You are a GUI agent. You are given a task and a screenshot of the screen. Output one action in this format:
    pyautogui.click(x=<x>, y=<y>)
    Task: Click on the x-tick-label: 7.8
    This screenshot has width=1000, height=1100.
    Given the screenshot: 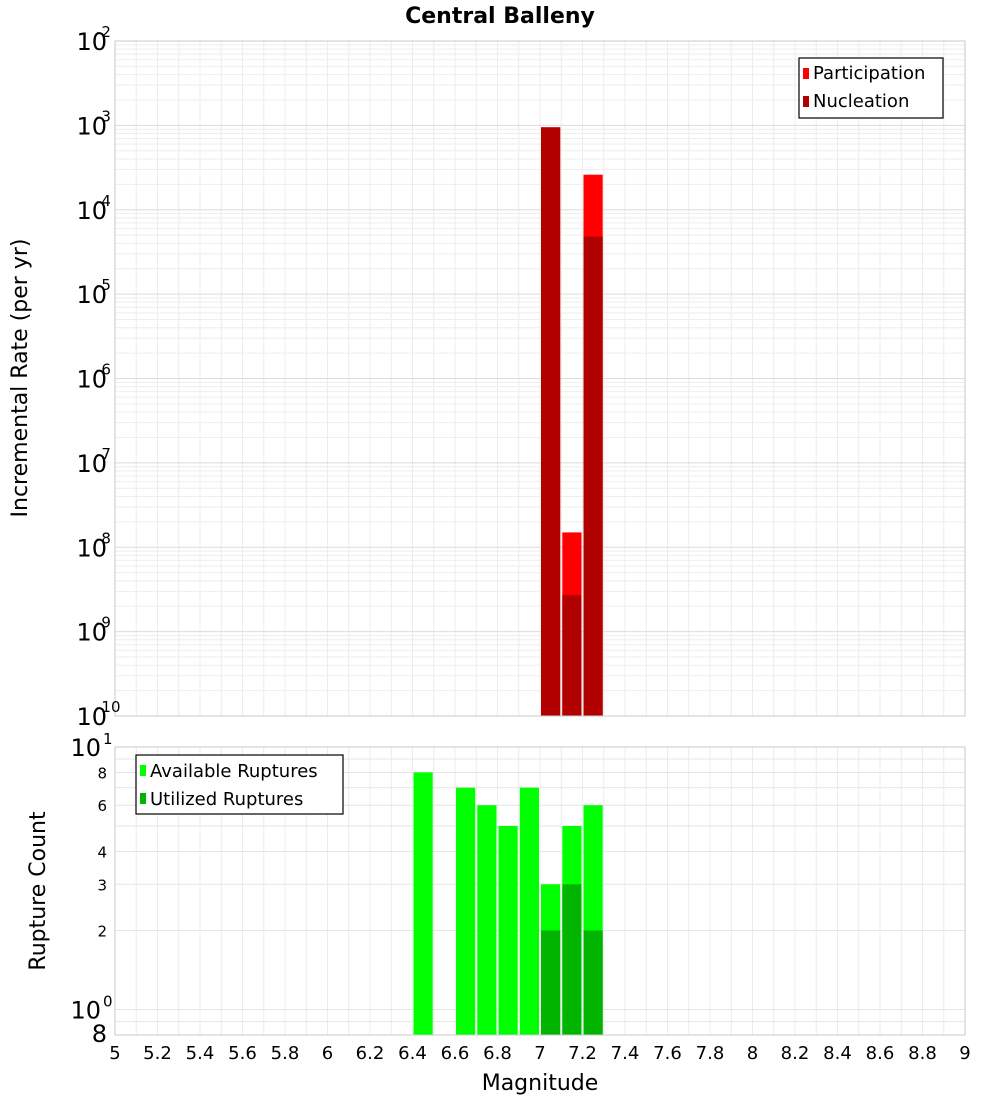 What is the action you would take?
    pyautogui.click(x=710, y=1053)
    